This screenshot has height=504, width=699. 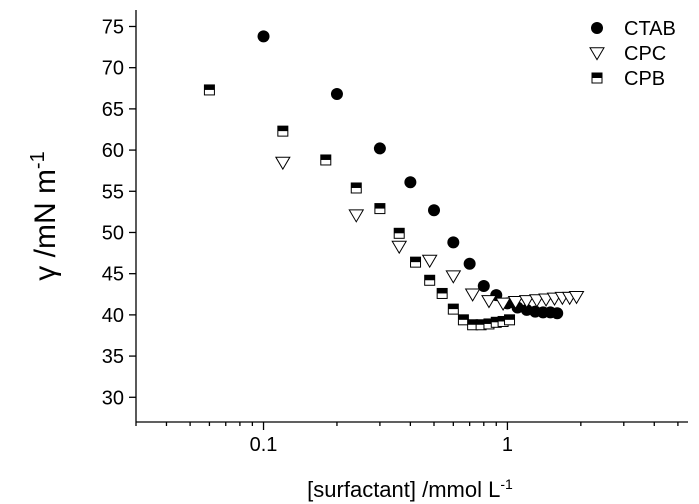 I want to click on series-cpc, so click(x=429, y=233).